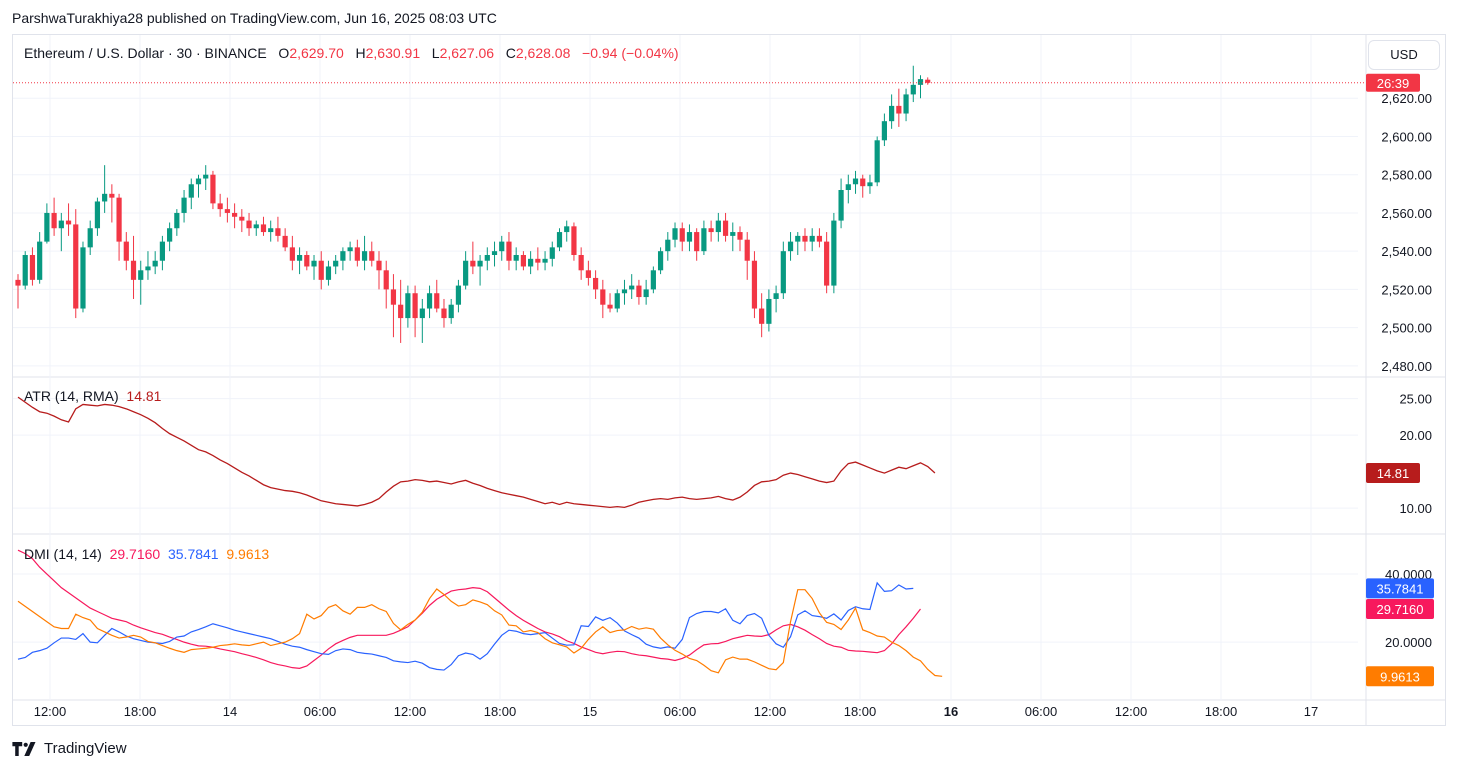 This screenshot has width=1459, height=772. Describe the element at coordinates (1406, 98) in the screenshot. I see `price-tick-label: 2,620.00` at that location.